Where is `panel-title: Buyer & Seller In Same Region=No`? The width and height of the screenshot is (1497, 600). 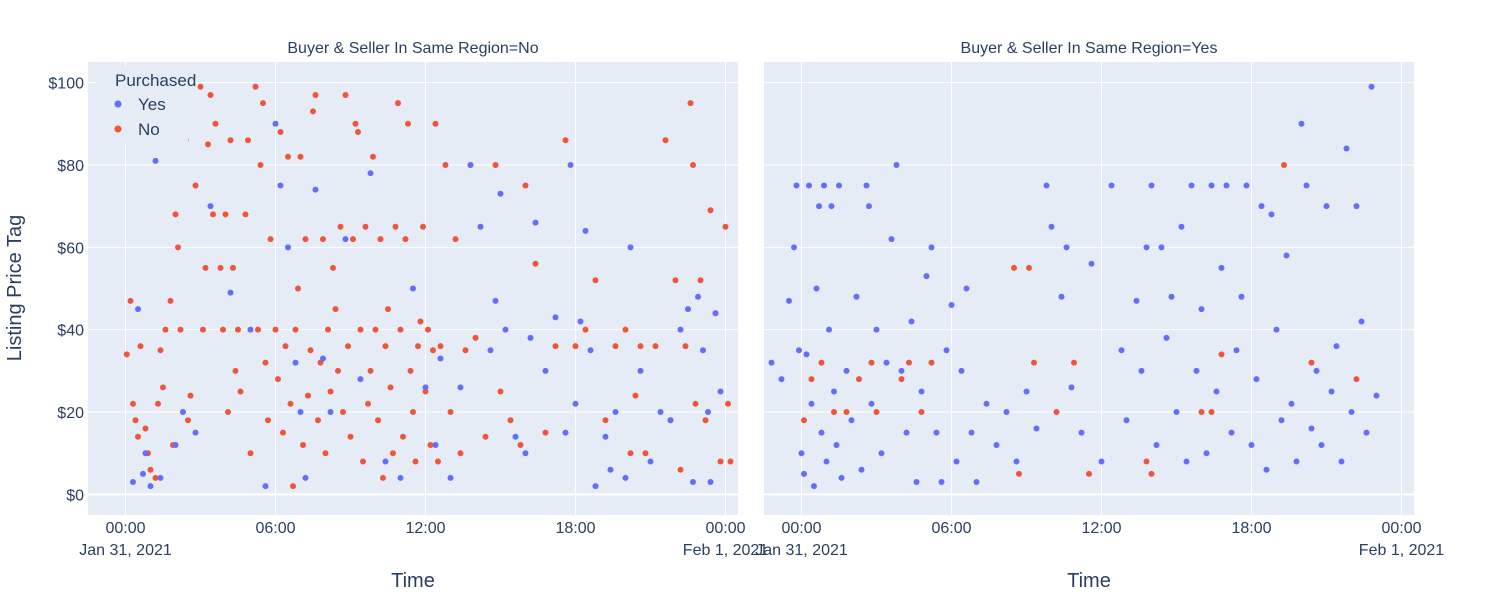 panel-title: Buyer & Seller In Same Region=No is located at coordinates (412, 48).